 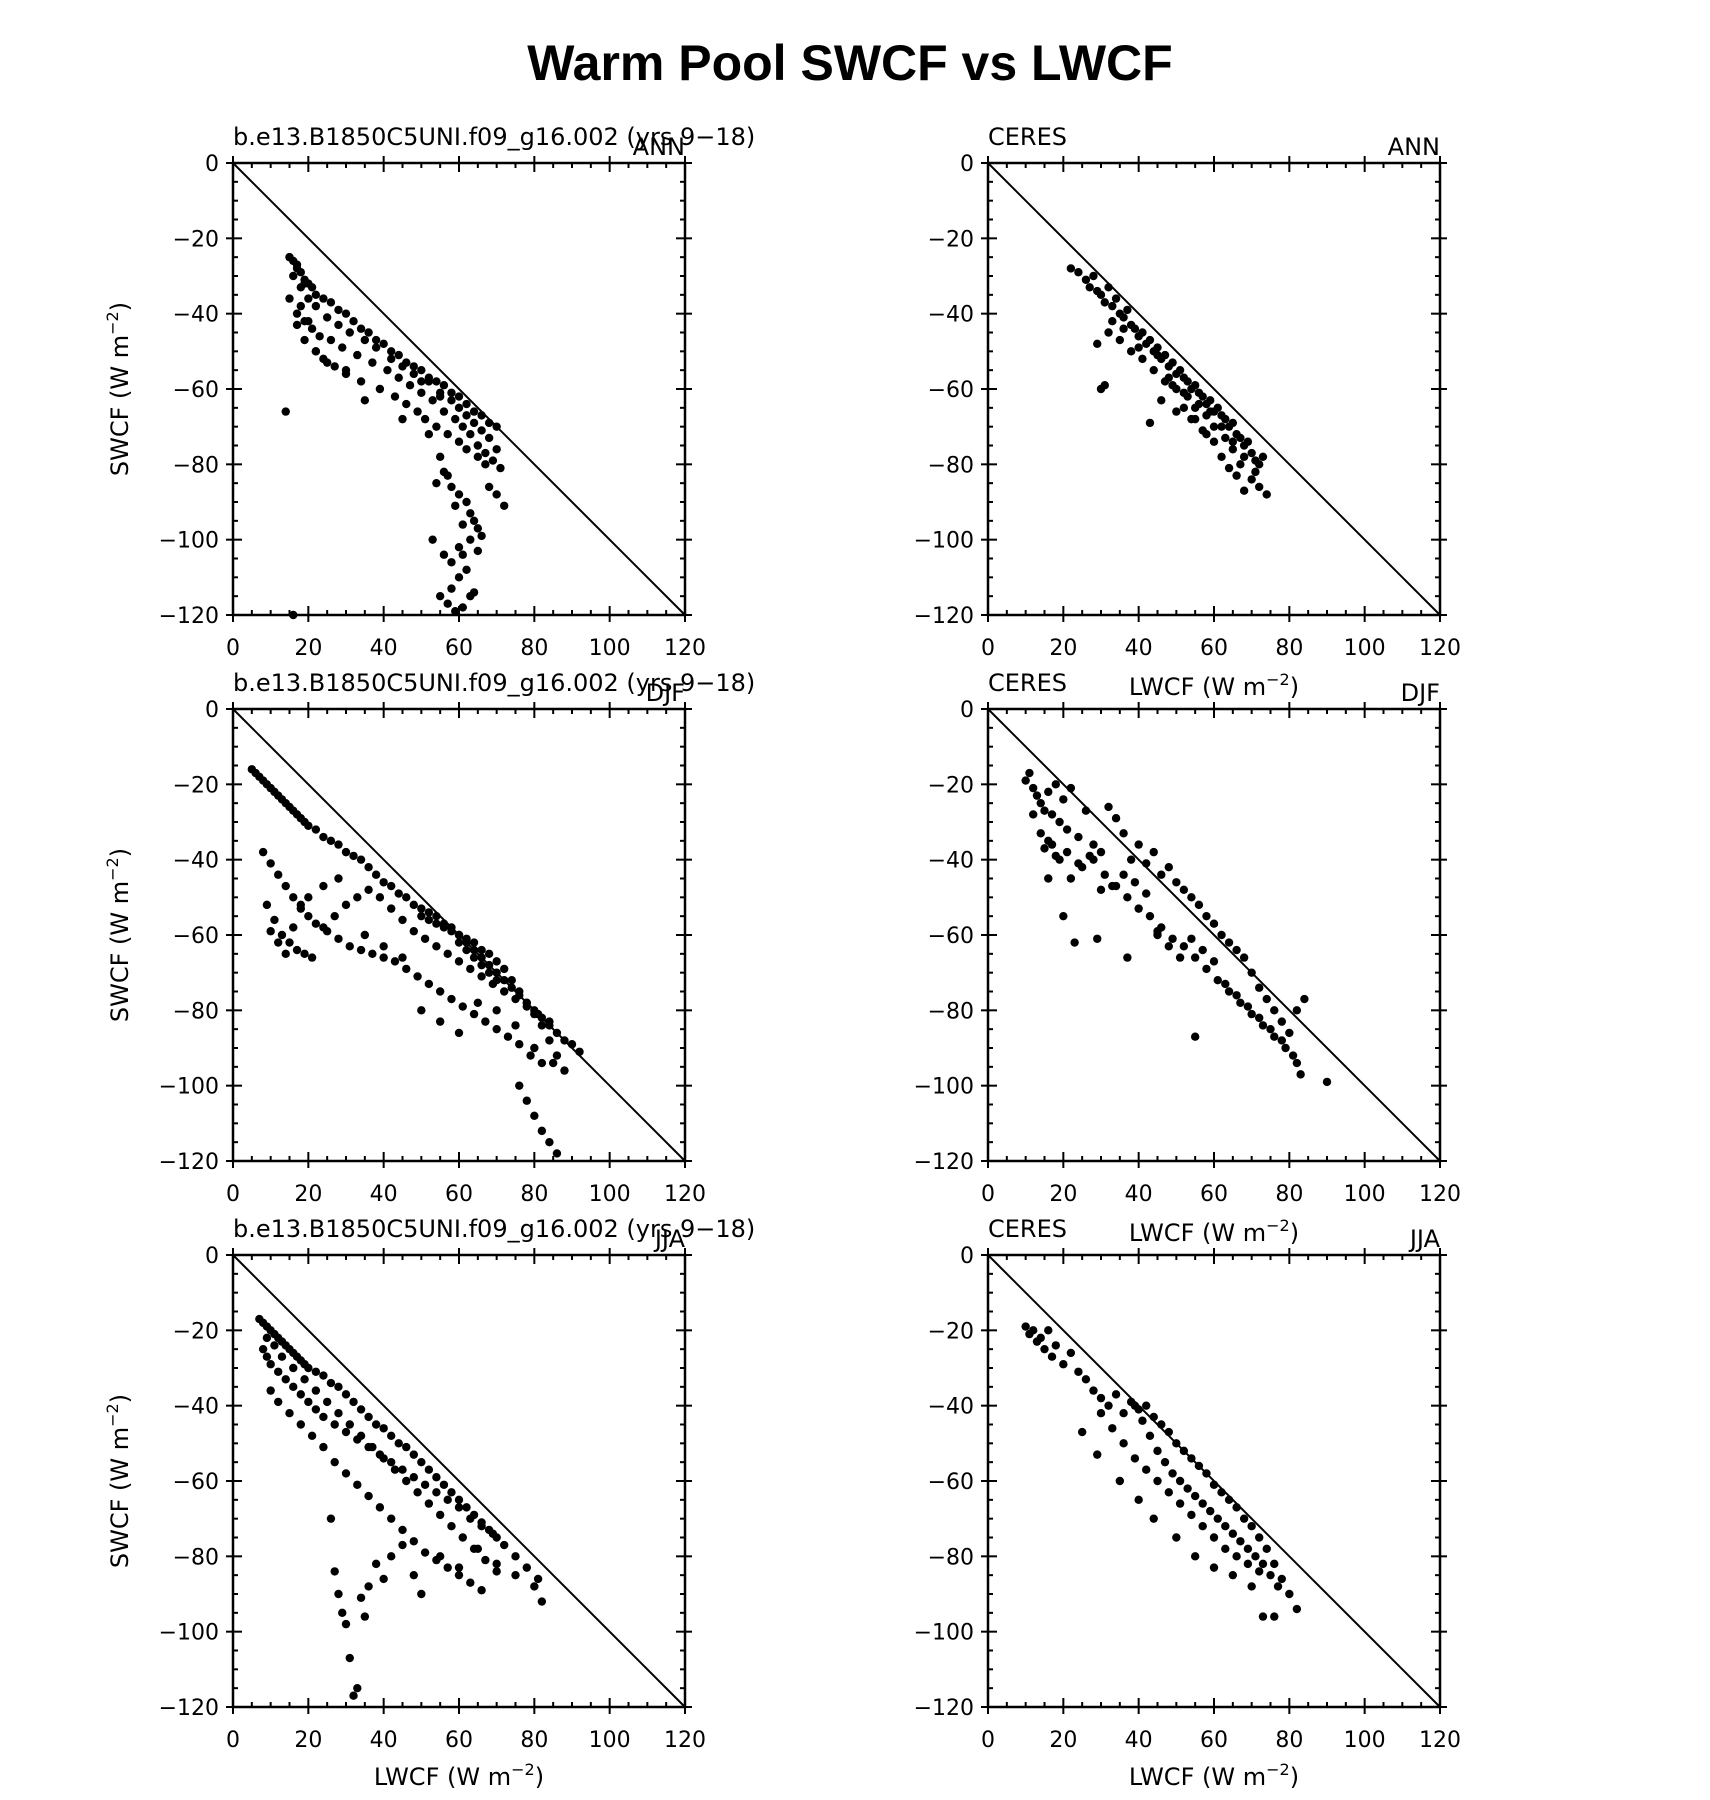 What do you see at coordinates (1139, 1194) in the screenshot?
I see `x-tick-label: 40` at bounding box center [1139, 1194].